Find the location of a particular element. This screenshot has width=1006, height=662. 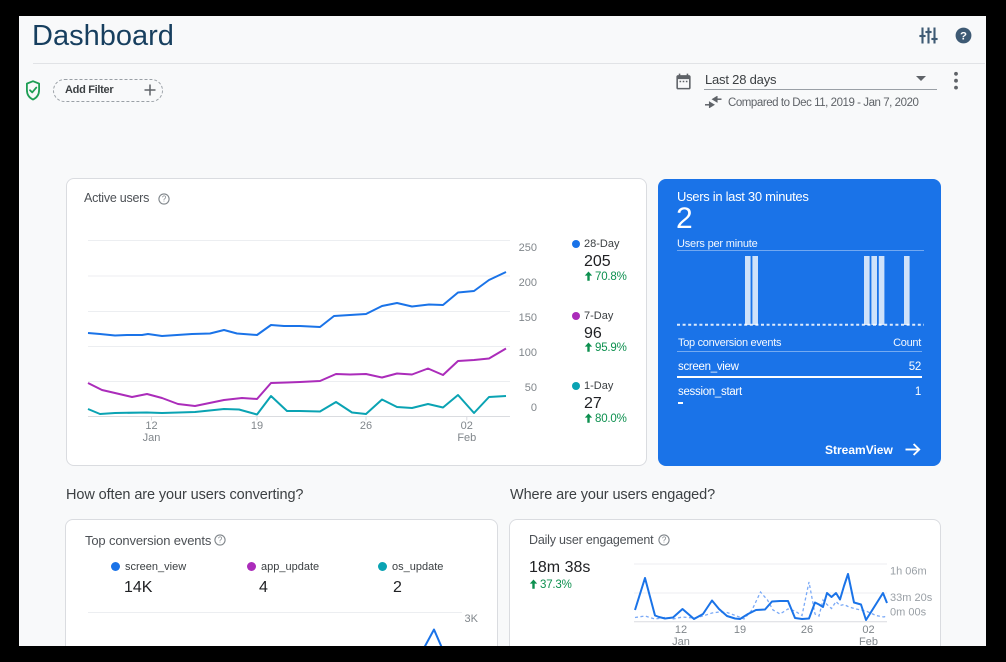

svg-text: 250 is located at coordinates (528, 248).